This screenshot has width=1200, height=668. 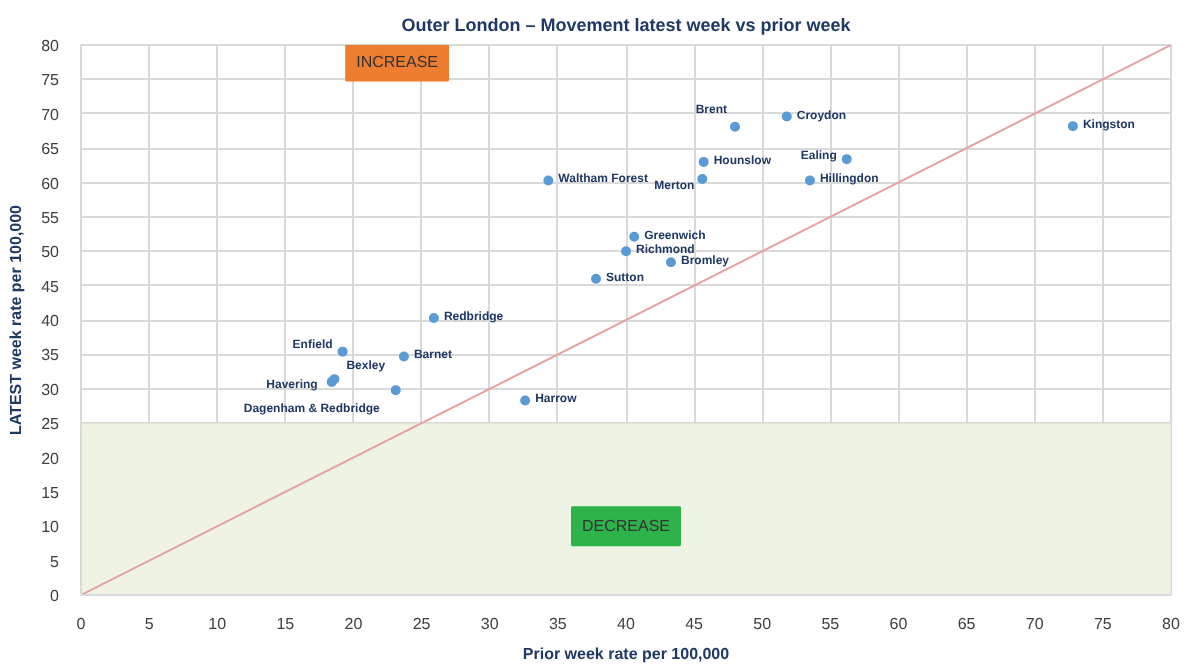 What do you see at coordinates (51, 424) in the screenshot?
I see `y-tick-label: 25` at bounding box center [51, 424].